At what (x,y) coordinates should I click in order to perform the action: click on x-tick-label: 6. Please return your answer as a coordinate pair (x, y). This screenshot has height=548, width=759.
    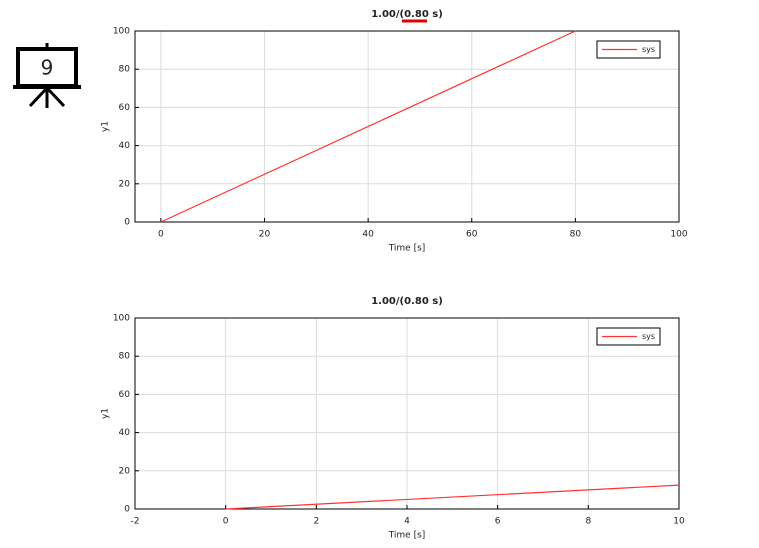
    Looking at the image, I should click on (498, 522).